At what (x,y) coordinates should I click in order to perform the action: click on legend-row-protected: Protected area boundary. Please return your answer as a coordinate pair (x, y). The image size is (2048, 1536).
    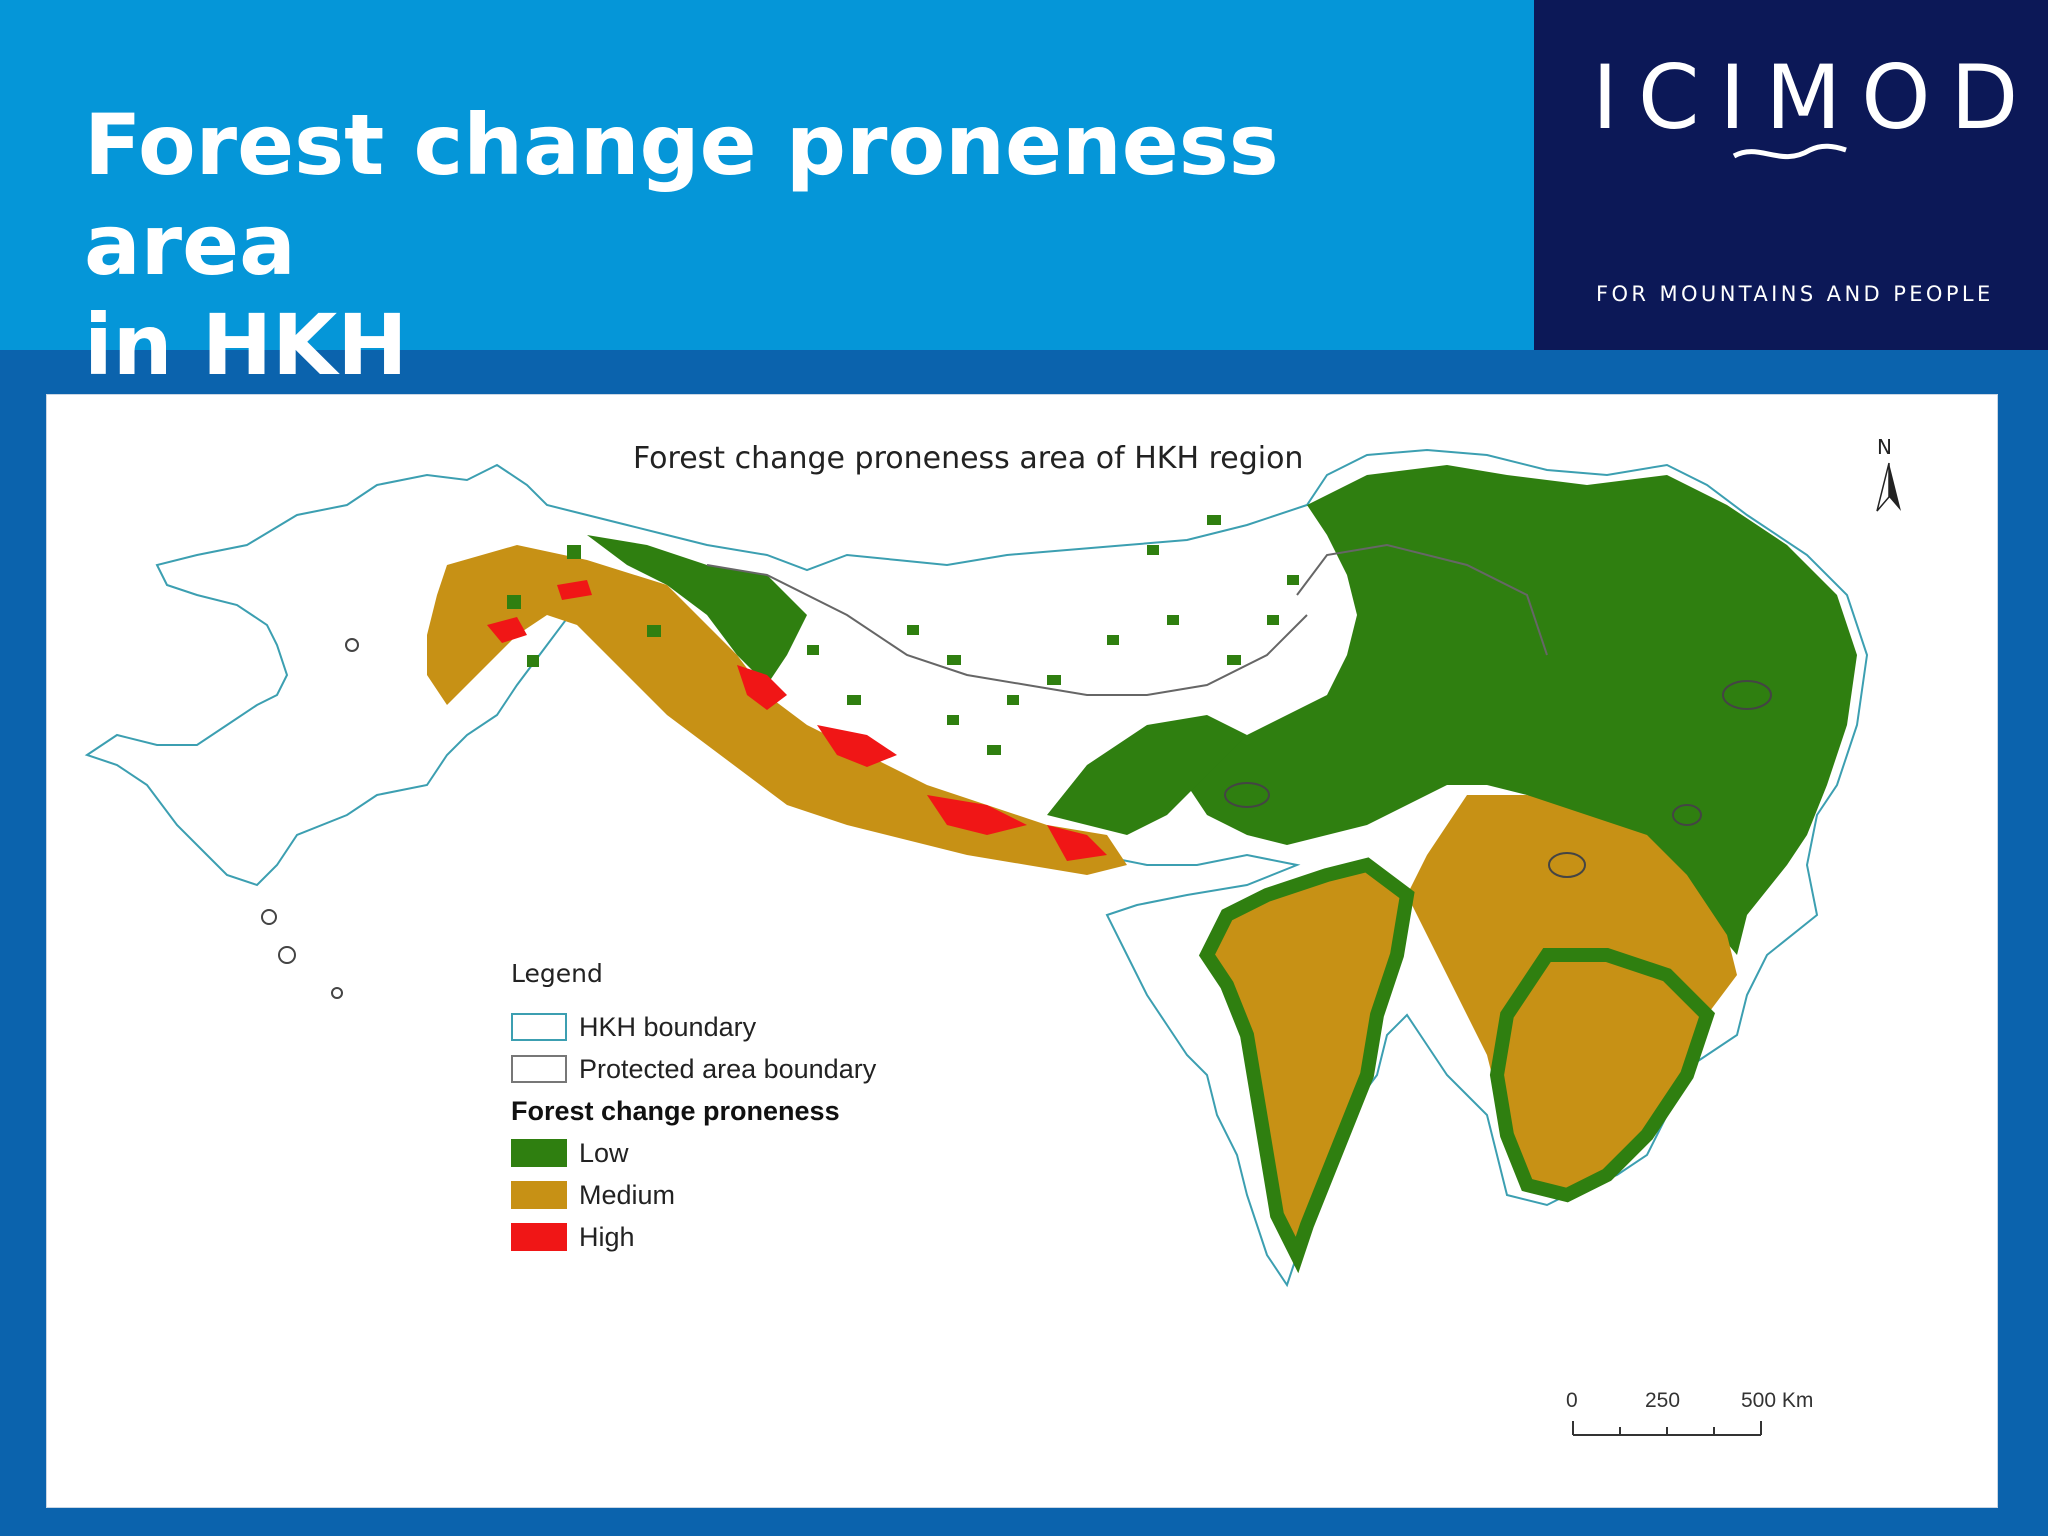
    Looking at the image, I should click on (693, 1069).